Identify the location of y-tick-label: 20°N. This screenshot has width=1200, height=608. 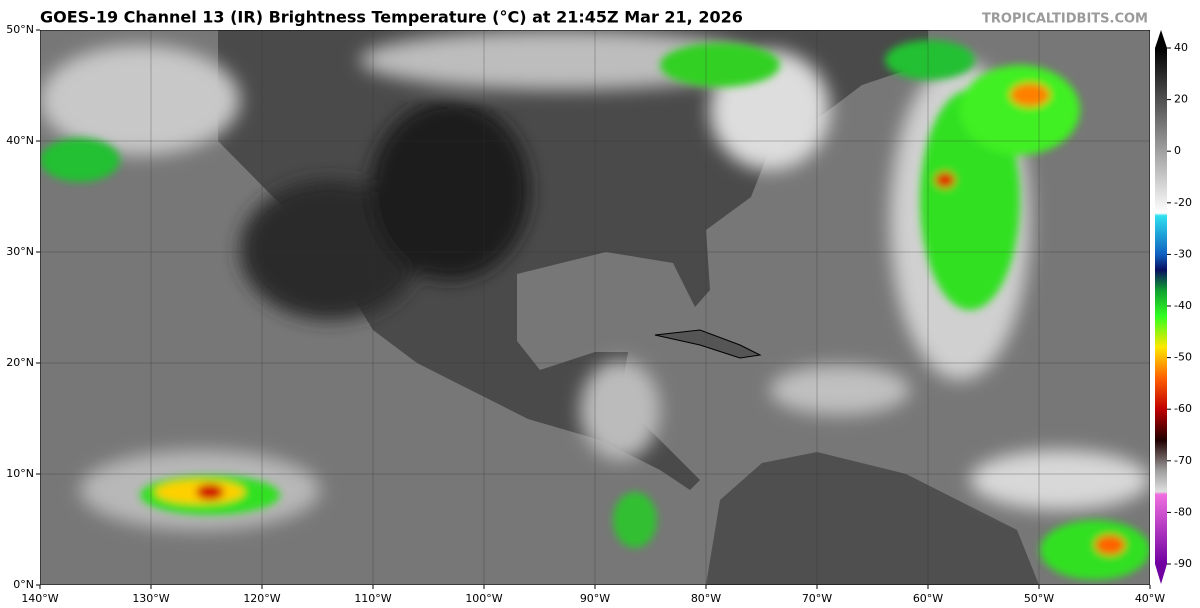
(20, 362).